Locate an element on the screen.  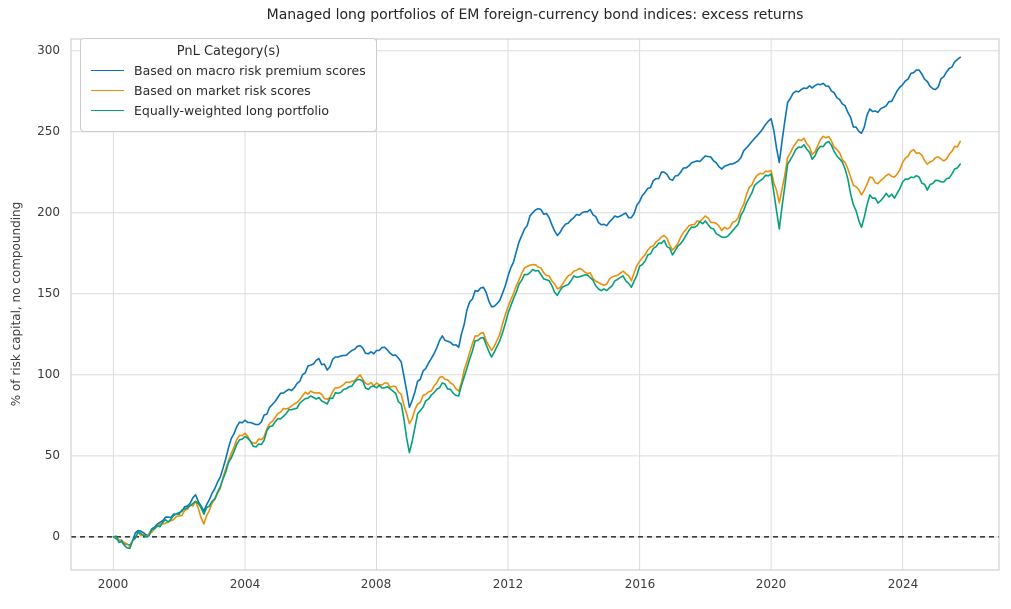
x-tick-label: 2020 is located at coordinates (771, 584).